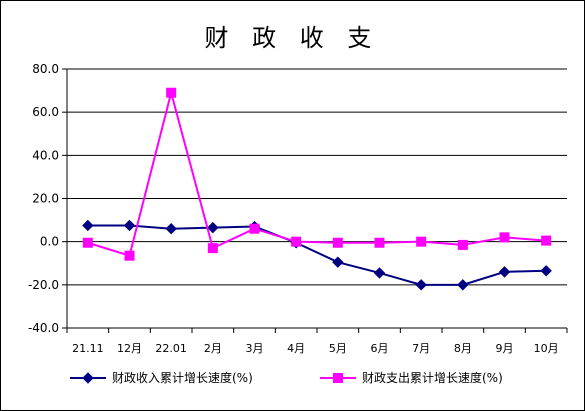  I want to click on x-tick-label: 6月, so click(380, 348).